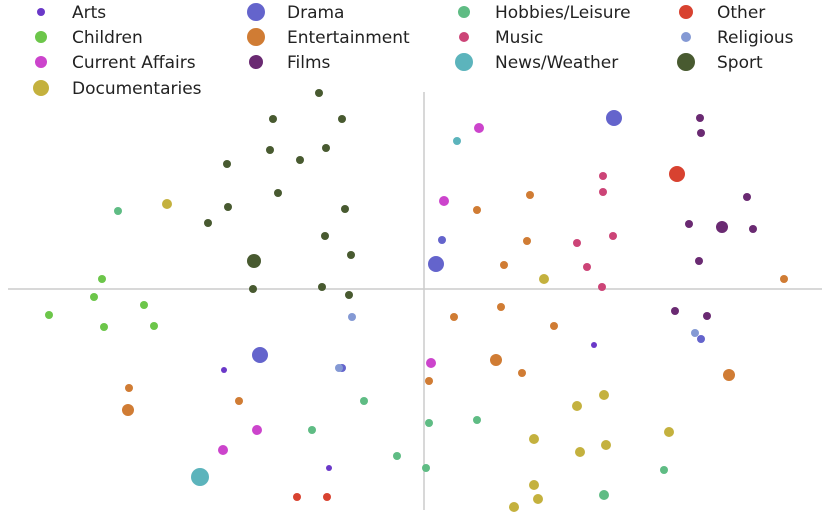  Describe the element at coordinates (41, 37) in the screenshot. I see `legend-marker-children` at that location.